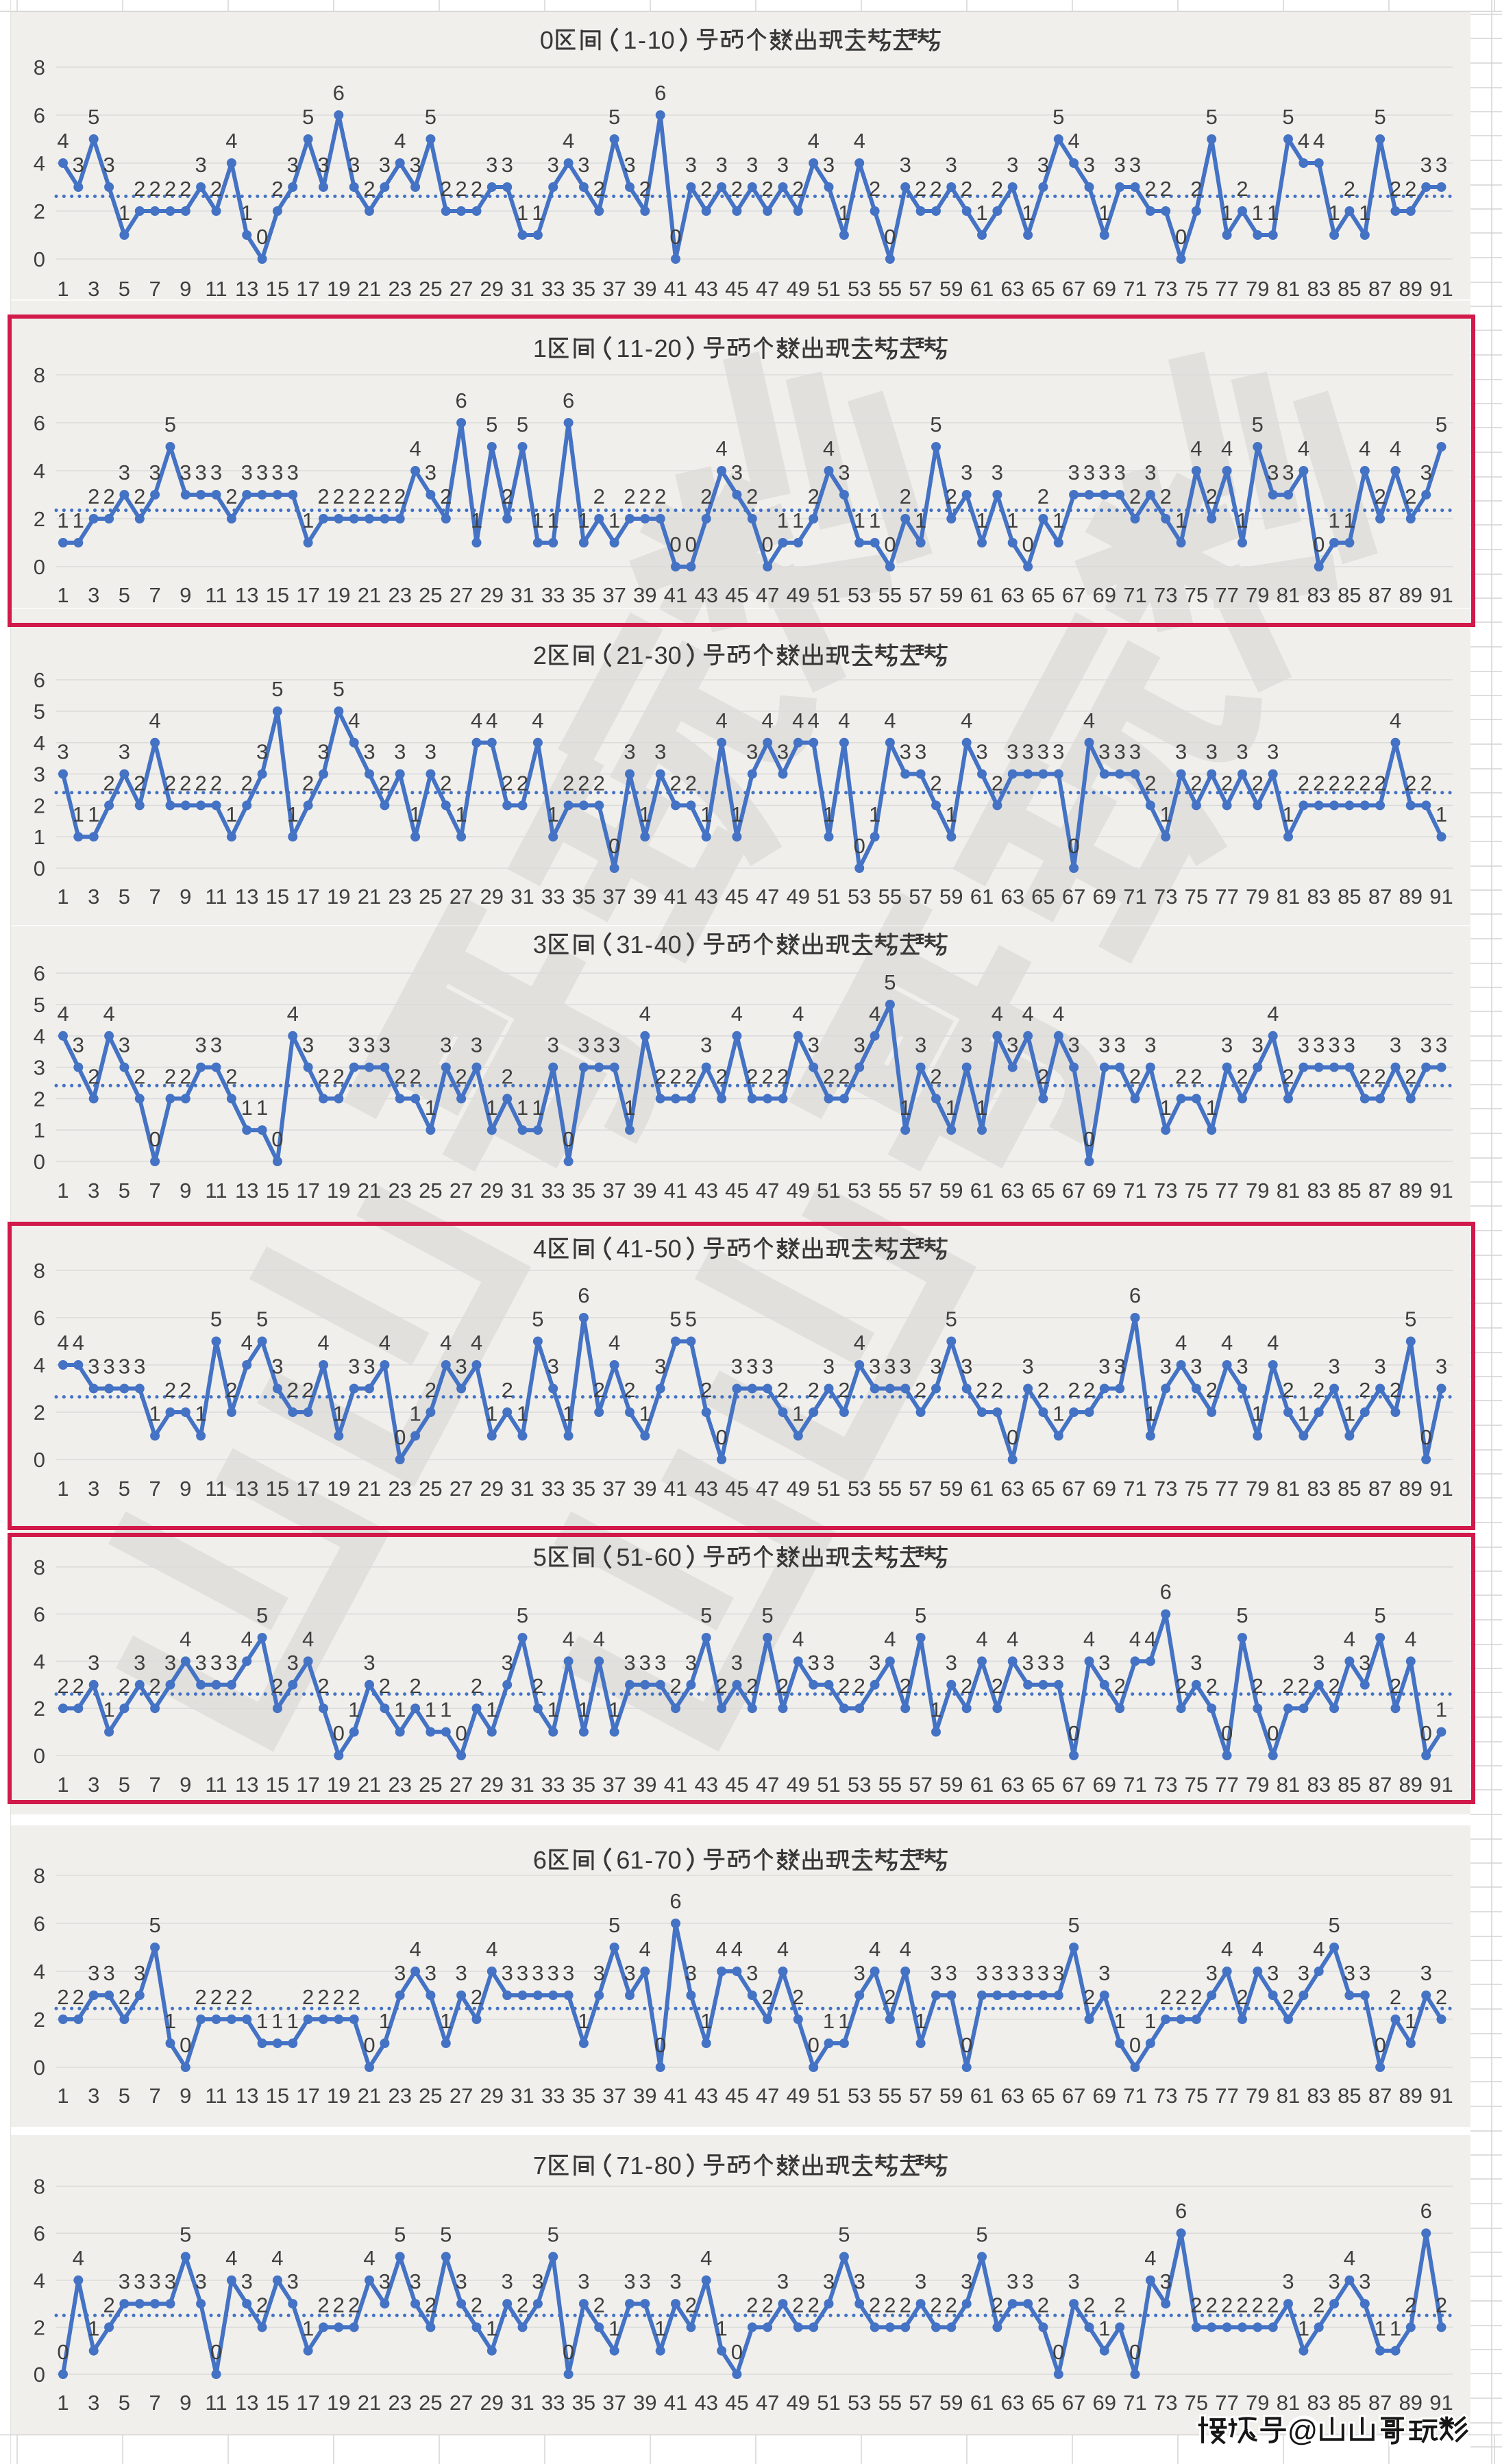 The width and height of the screenshot is (1502, 2464). Describe the element at coordinates (338, 595) in the screenshot. I see `svg-text: 19` at that location.